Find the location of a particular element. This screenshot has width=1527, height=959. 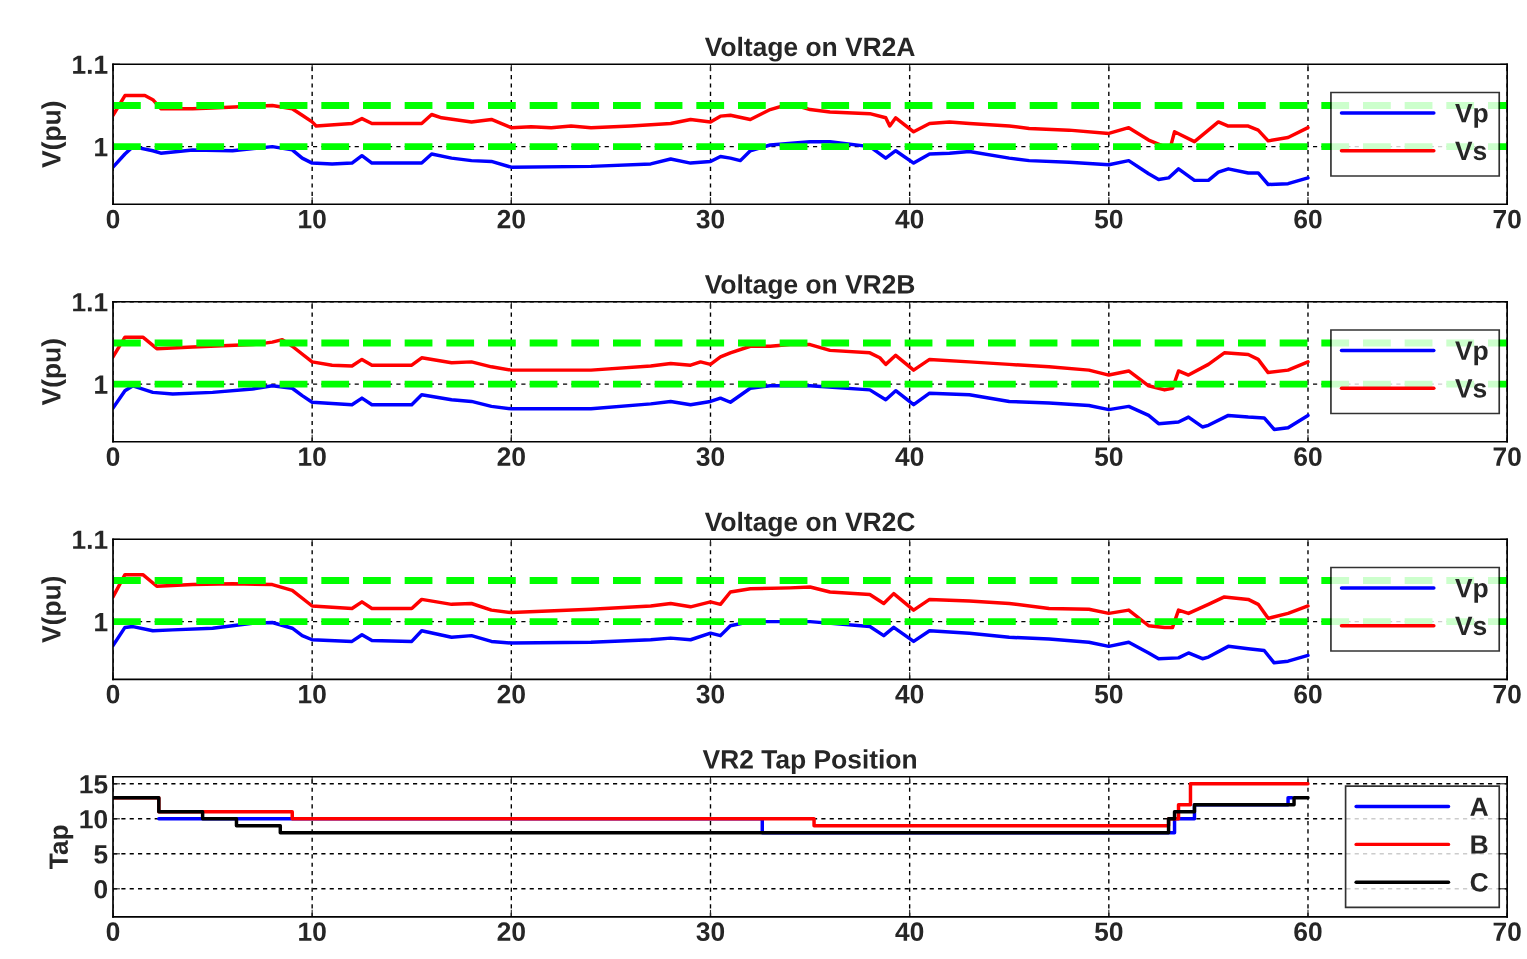

legend-label: A is located at coordinates (1479, 806).